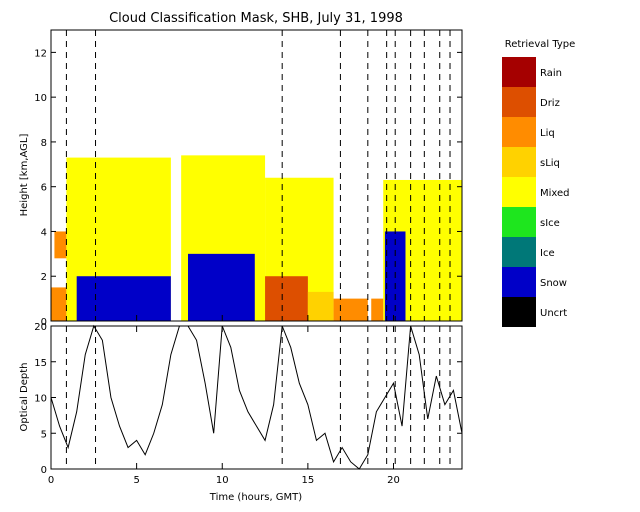  I want to click on legend-items: Rain Driz Liq sLiq Mixed sIce Ice Snow Uncrt, so click(536, 192).